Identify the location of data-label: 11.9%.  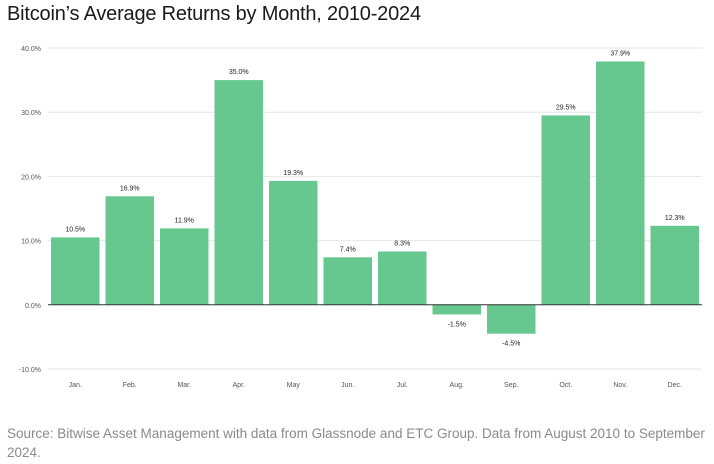
(184, 220).